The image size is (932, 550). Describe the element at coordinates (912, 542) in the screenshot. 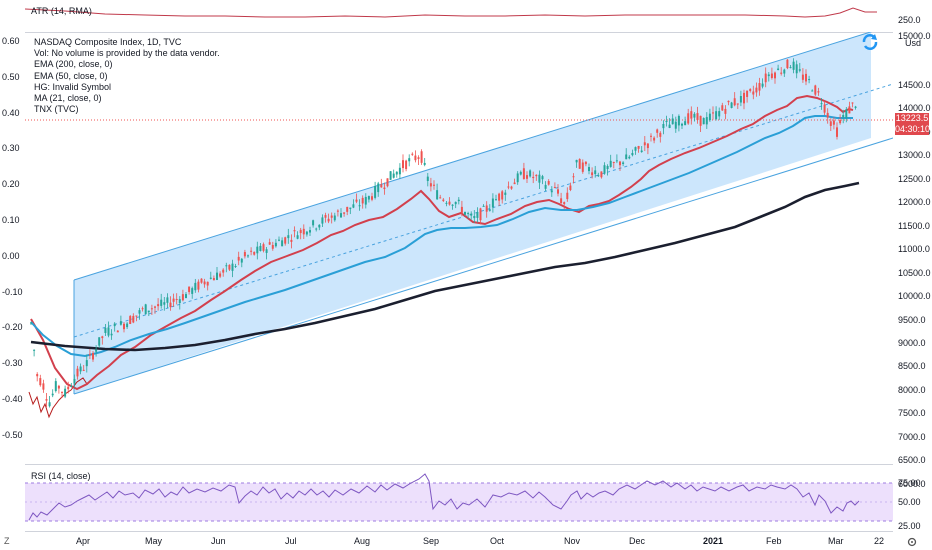

I see `settings-icon` at that location.